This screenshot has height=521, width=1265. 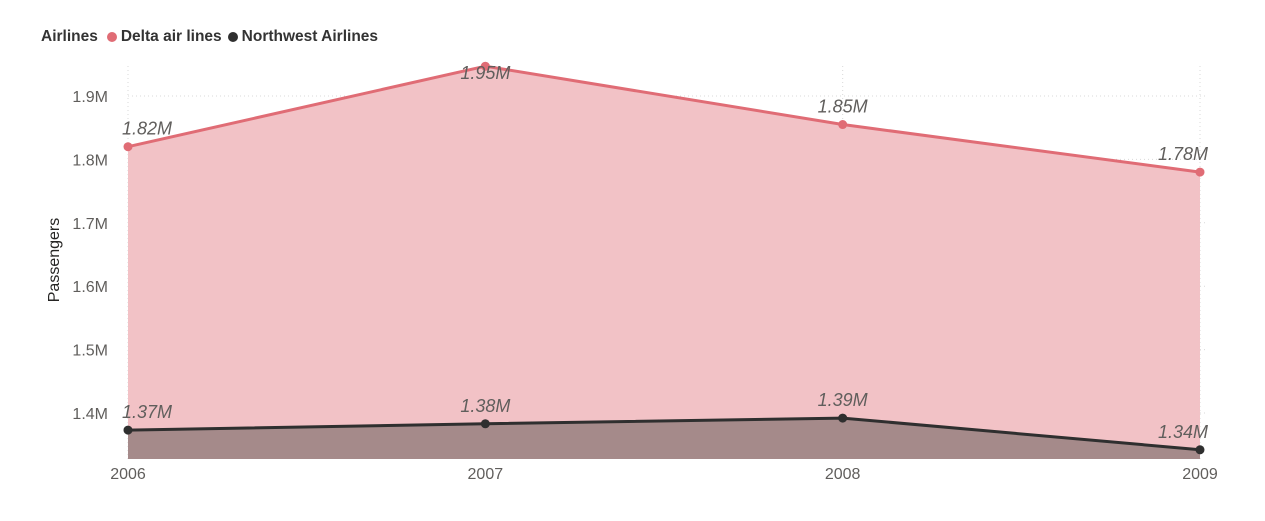 What do you see at coordinates (485, 73) in the screenshot?
I see `data-label-delta: 1.95M` at bounding box center [485, 73].